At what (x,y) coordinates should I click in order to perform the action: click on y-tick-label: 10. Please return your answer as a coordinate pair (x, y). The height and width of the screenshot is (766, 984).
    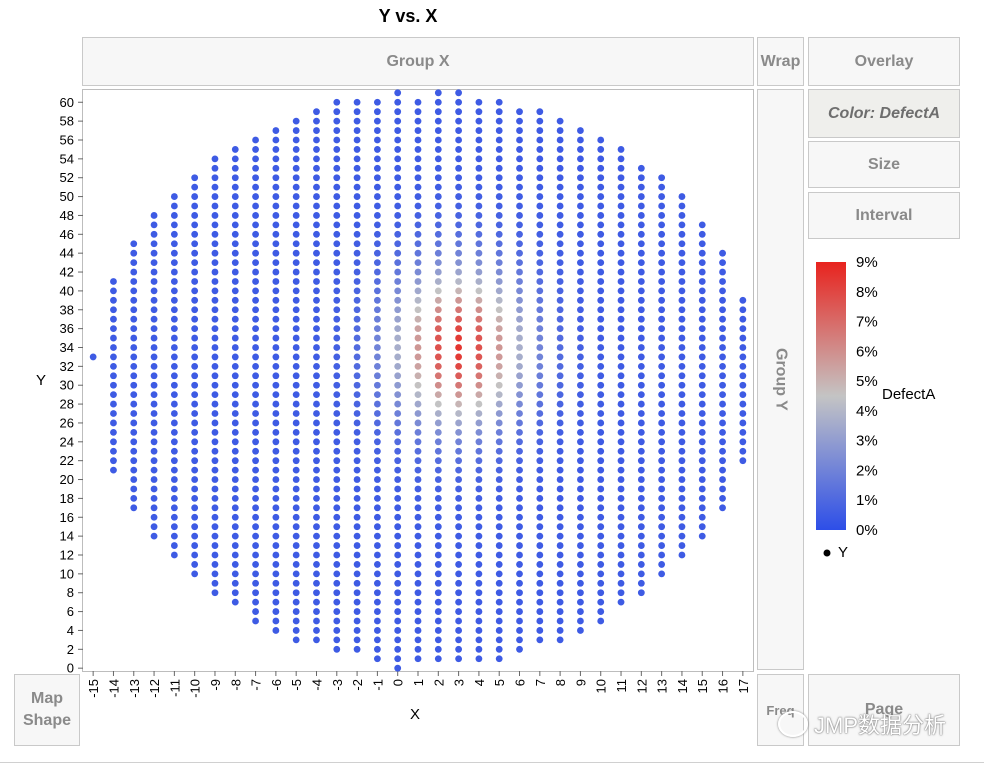
    Looking at the image, I should click on (67, 573).